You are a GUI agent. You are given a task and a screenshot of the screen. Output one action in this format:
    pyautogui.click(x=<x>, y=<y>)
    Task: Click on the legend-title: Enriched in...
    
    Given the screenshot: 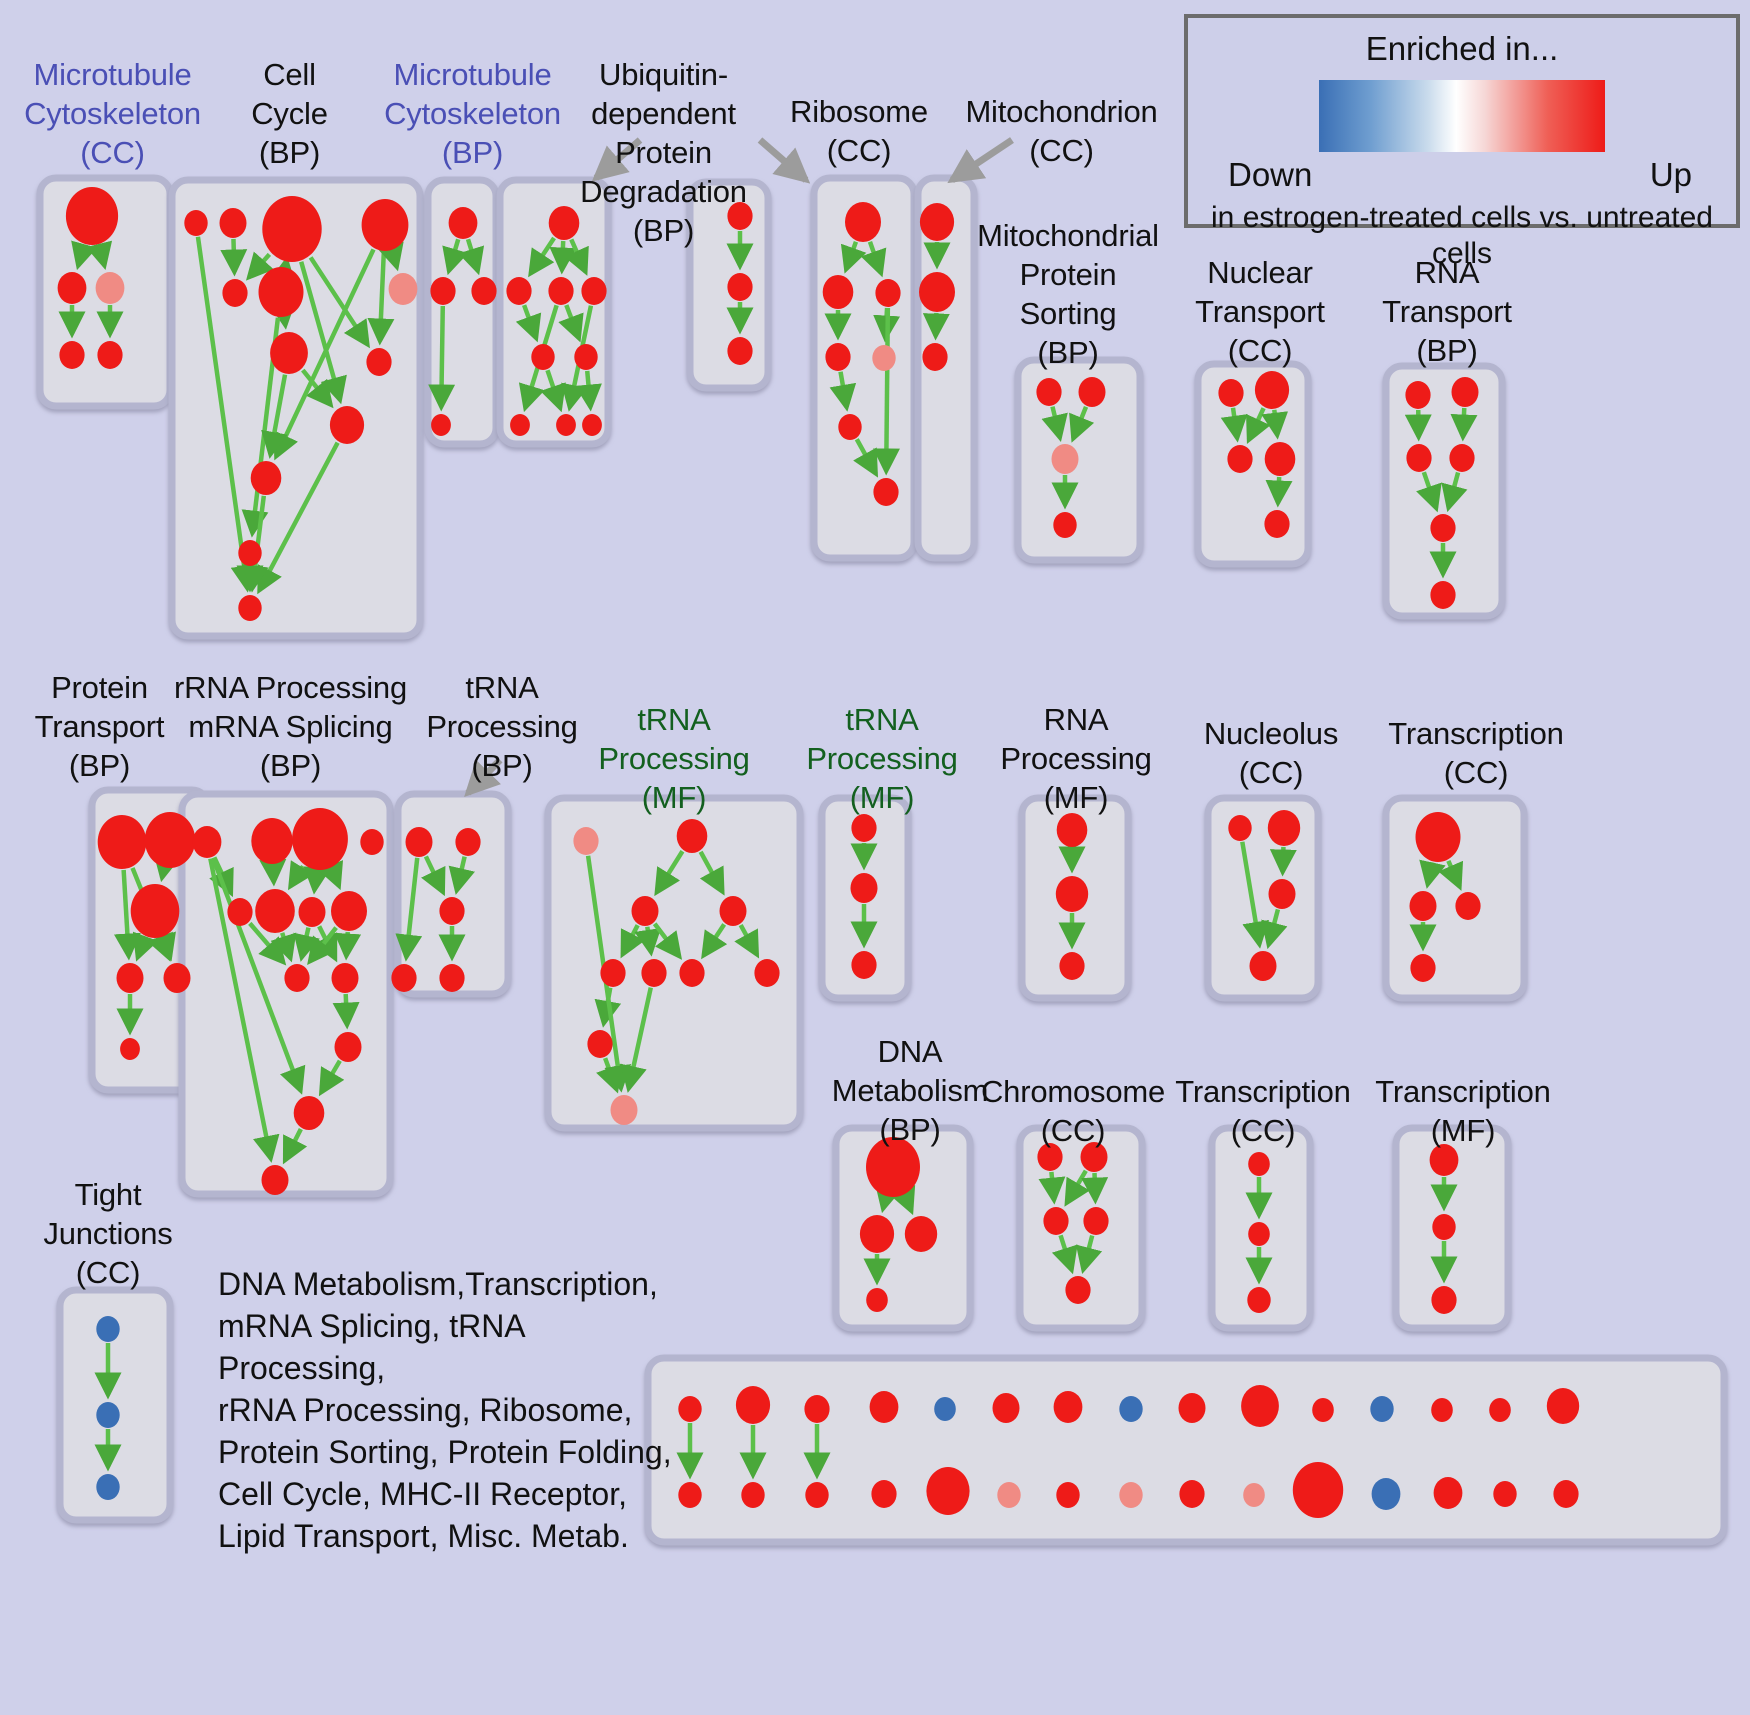 What is the action you would take?
    pyautogui.click(x=1462, y=48)
    